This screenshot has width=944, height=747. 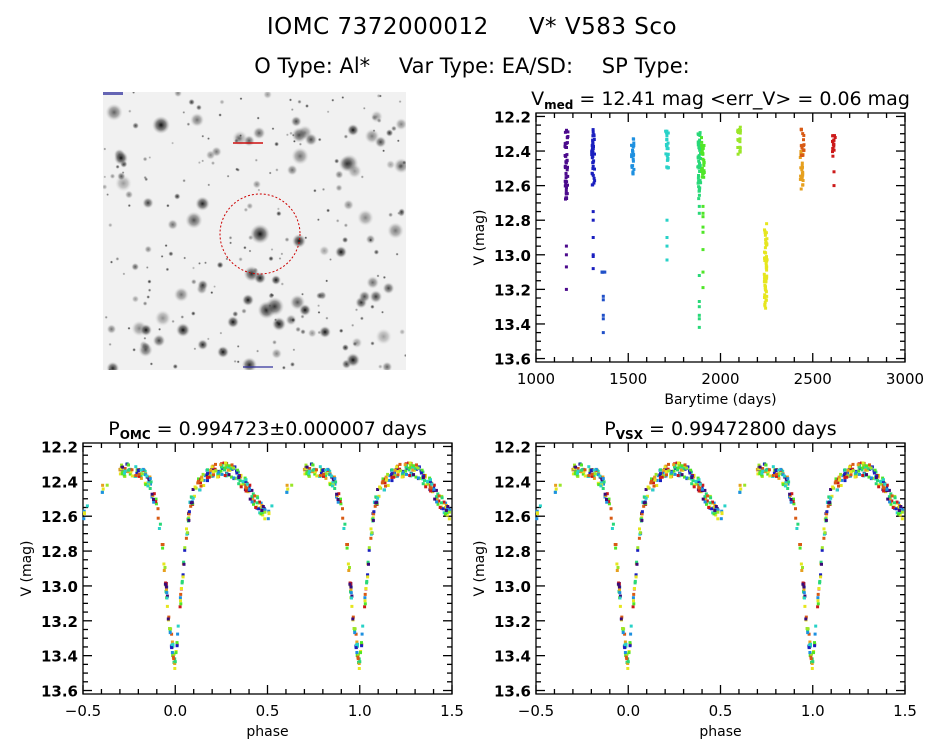 I want to click on y-tick-label: 13.4, so click(x=512, y=325).